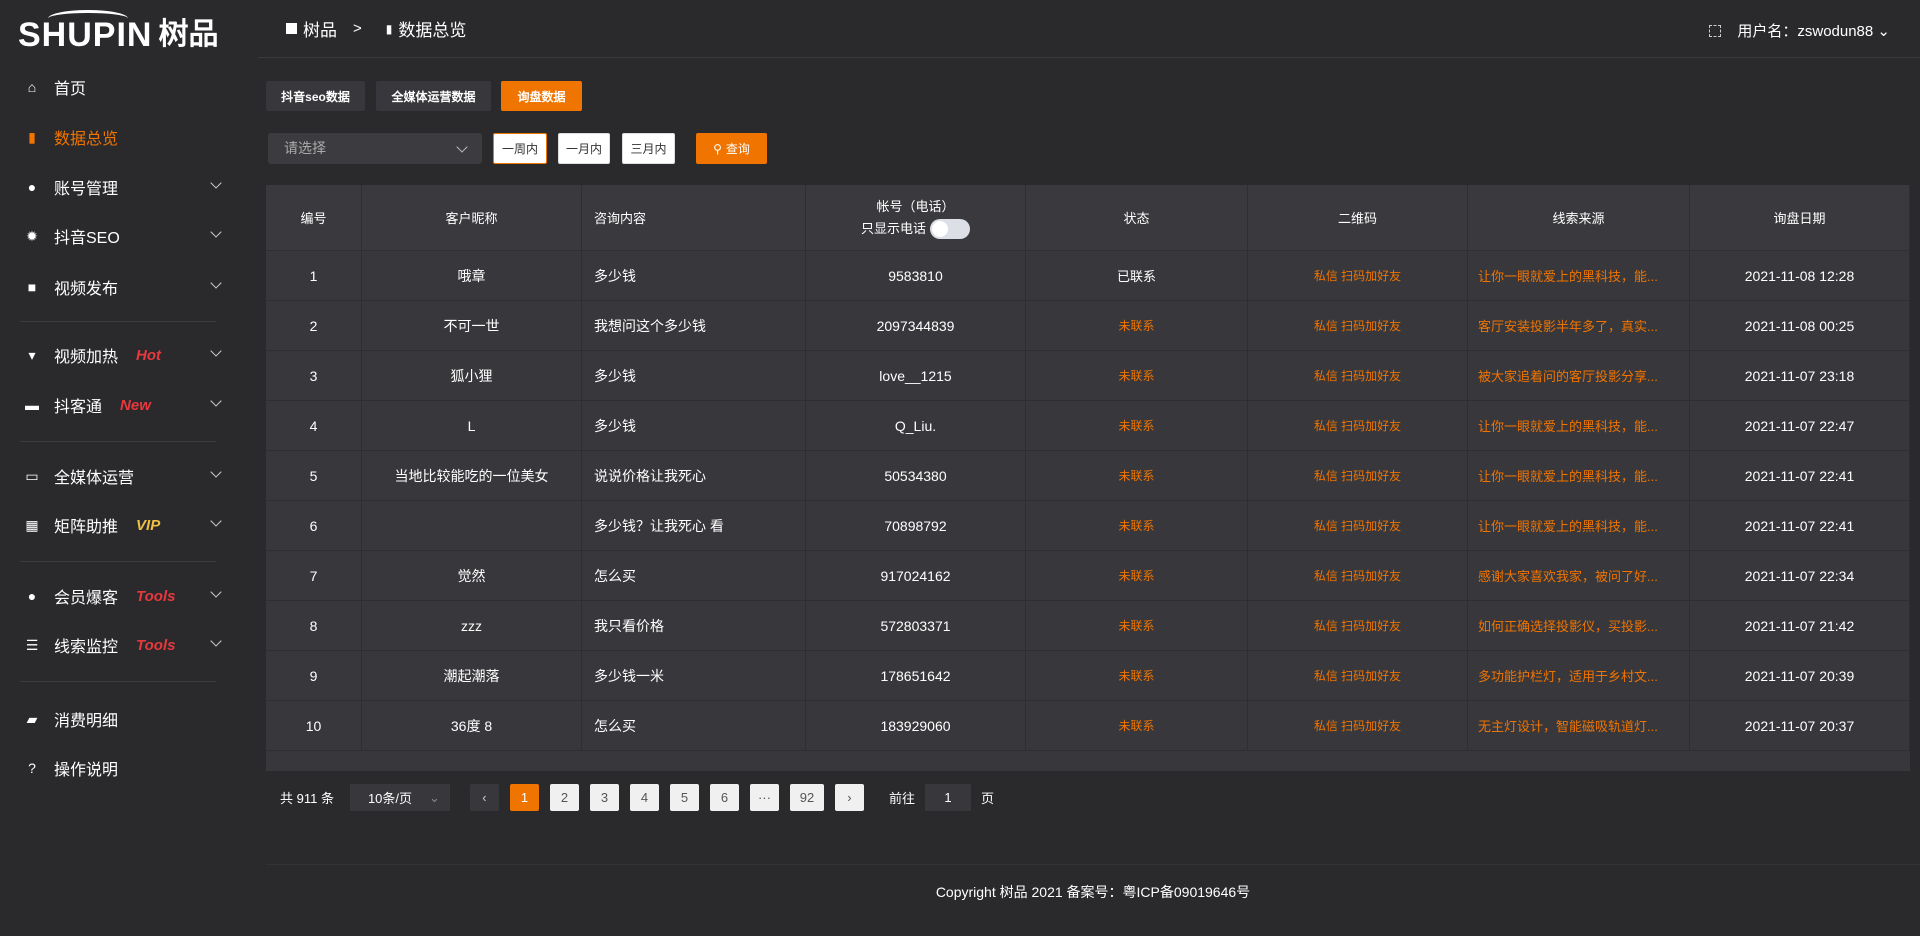 The width and height of the screenshot is (1920, 936). Describe the element at coordinates (1715, 30) in the screenshot. I see `fullscreen-icon` at that location.